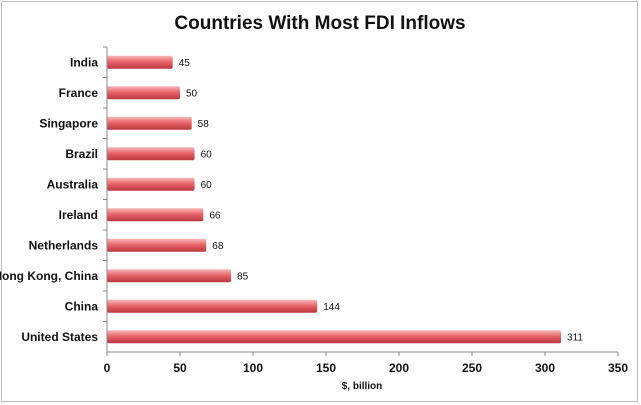 The height and width of the screenshot is (405, 641). Describe the element at coordinates (185, 63) in the screenshot. I see `data-label: 45` at that location.